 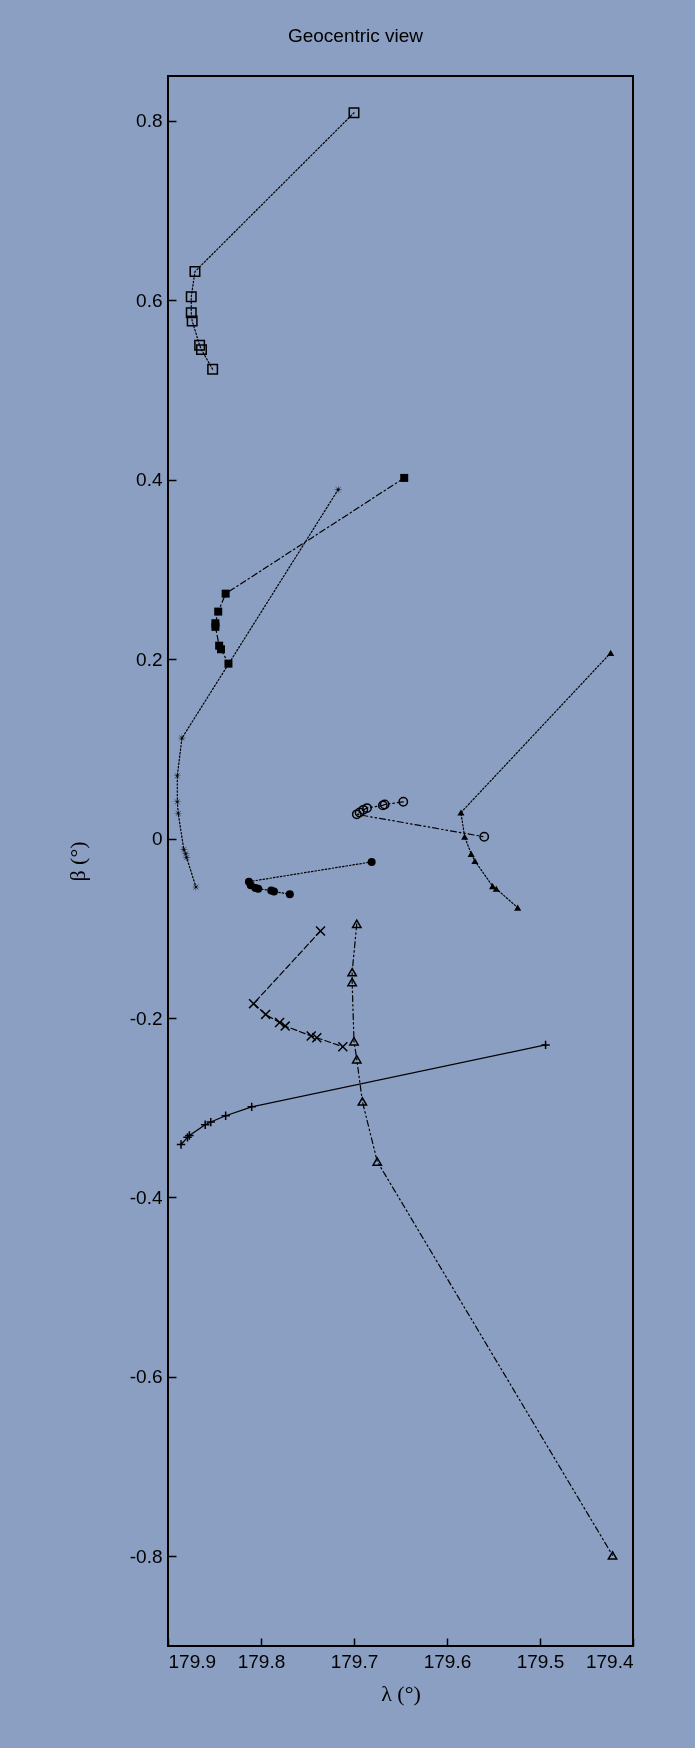 What do you see at coordinates (149, 121) in the screenshot?
I see `y-tick-label: 0.8` at bounding box center [149, 121].